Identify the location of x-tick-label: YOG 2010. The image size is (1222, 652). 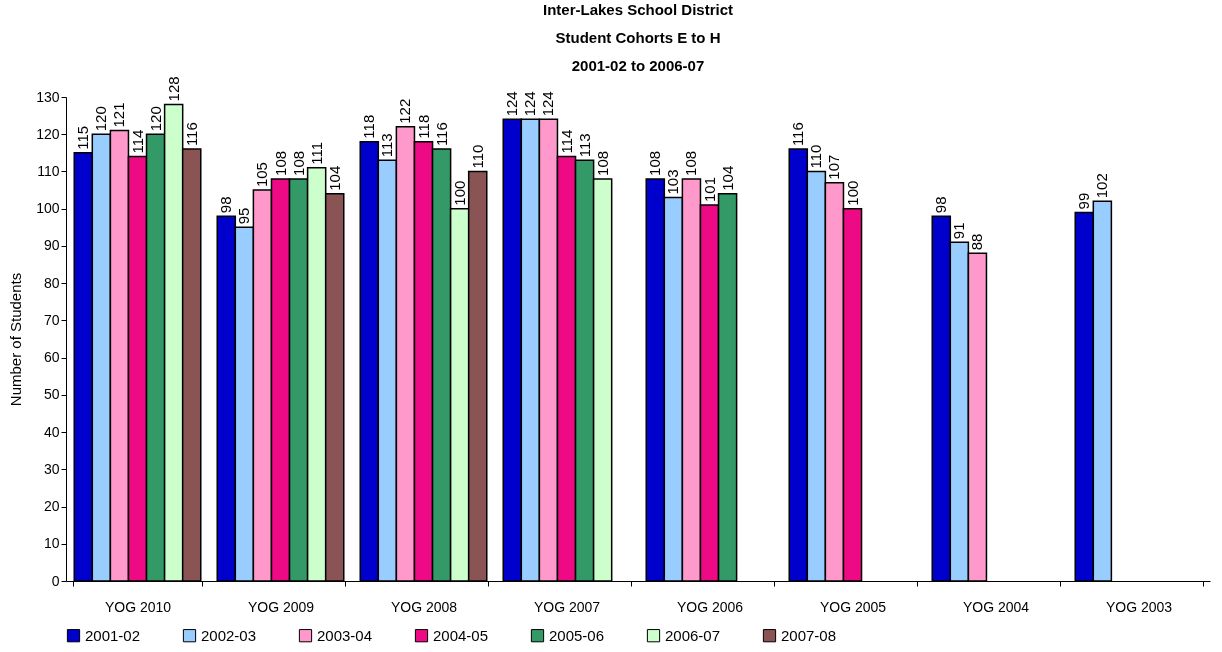
(138, 606).